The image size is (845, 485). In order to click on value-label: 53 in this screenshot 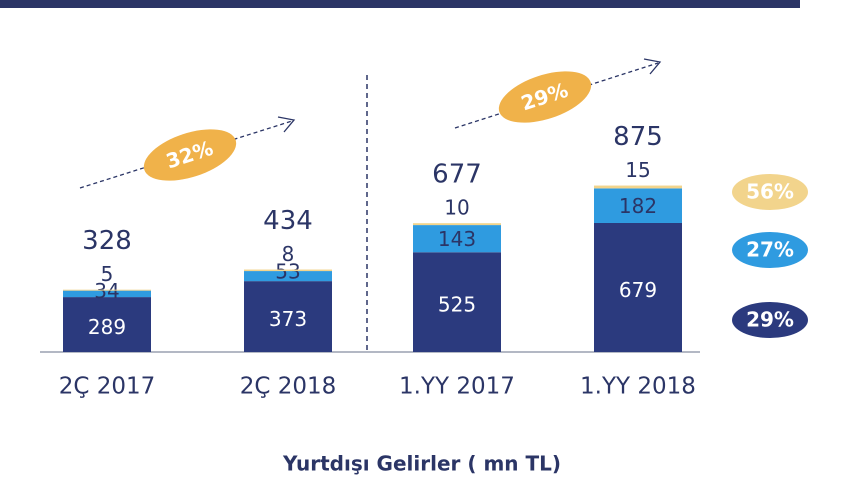, I will do `click(287, 272)`.